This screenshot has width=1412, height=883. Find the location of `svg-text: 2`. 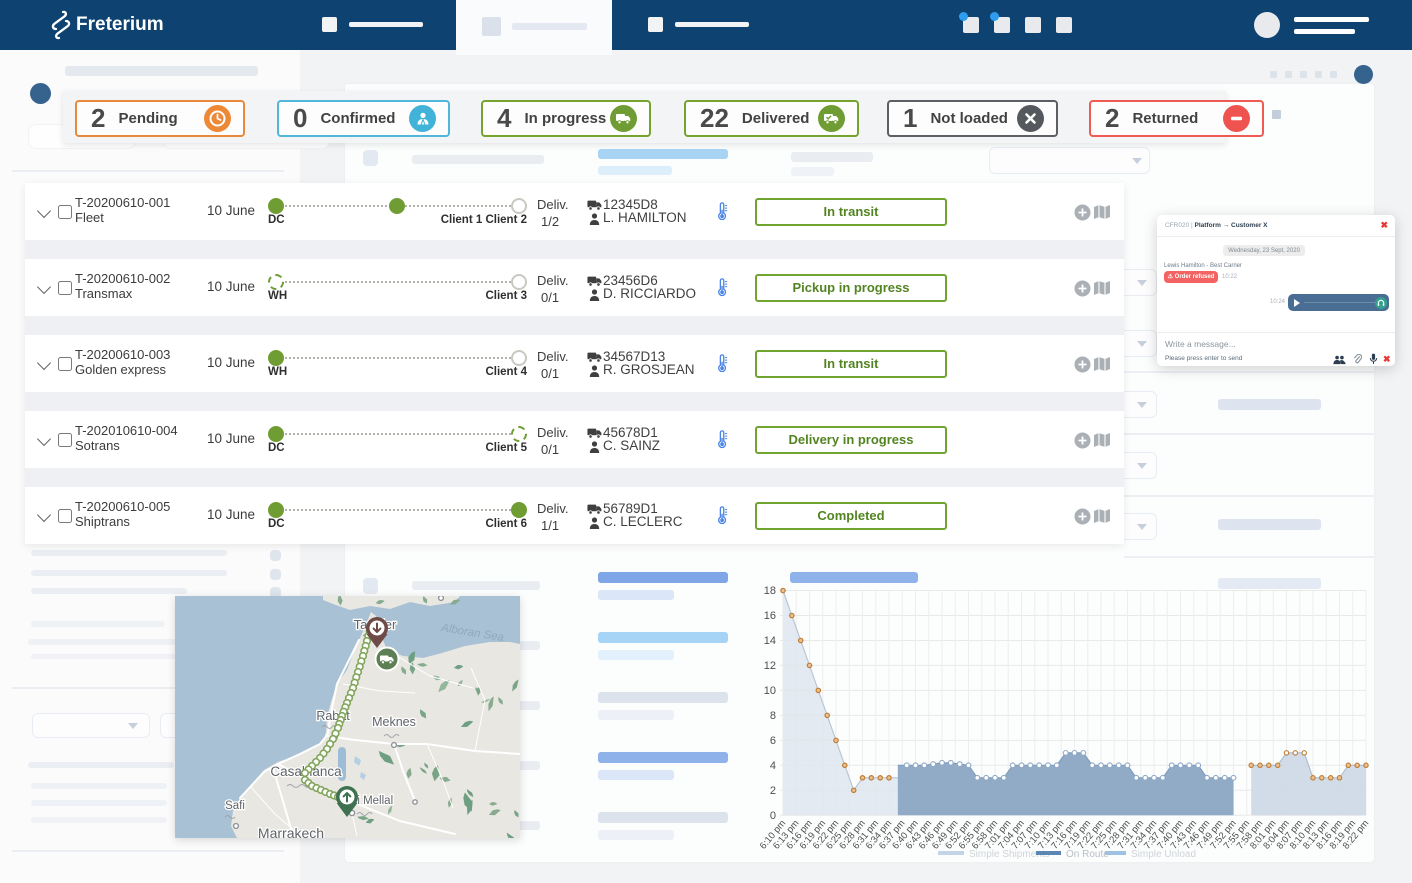

svg-text: 2 is located at coordinates (773, 791).